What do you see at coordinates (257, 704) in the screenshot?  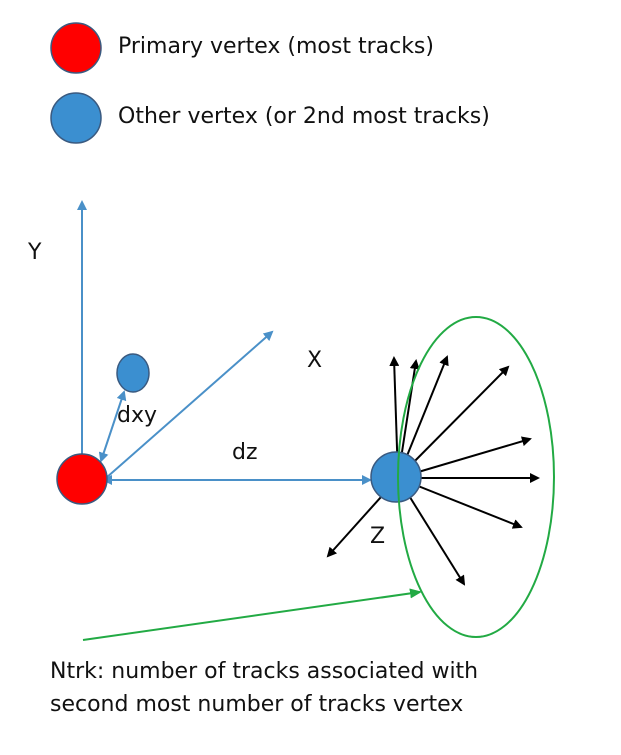 I see `ntrk-caption-line-2: second most number of tracks vertex` at bounding box center [257, 704].